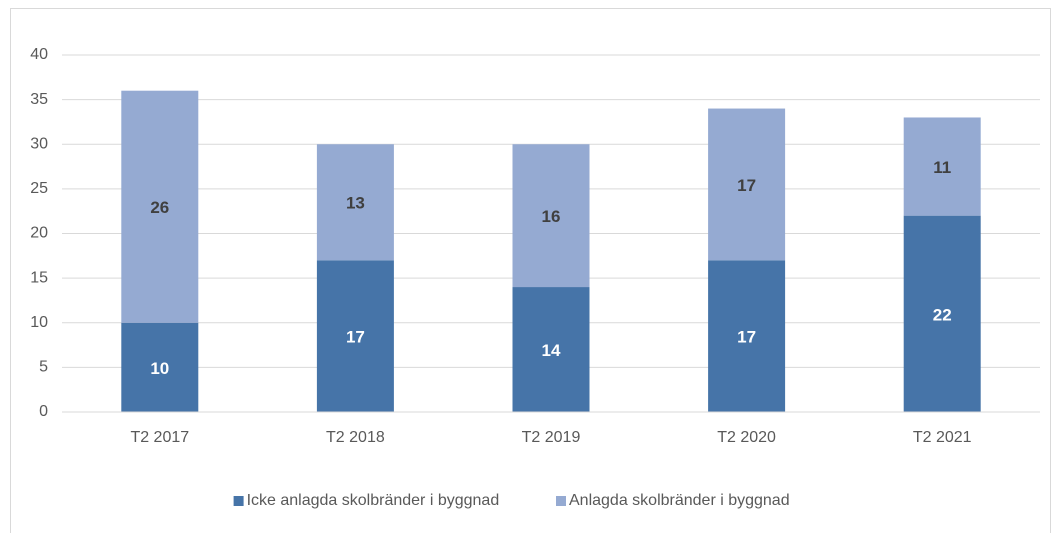 Image resolution: width=1057 pixels, height=533 pixels. I want to click on x-tick-label: T2 2018, so click(355, 437).